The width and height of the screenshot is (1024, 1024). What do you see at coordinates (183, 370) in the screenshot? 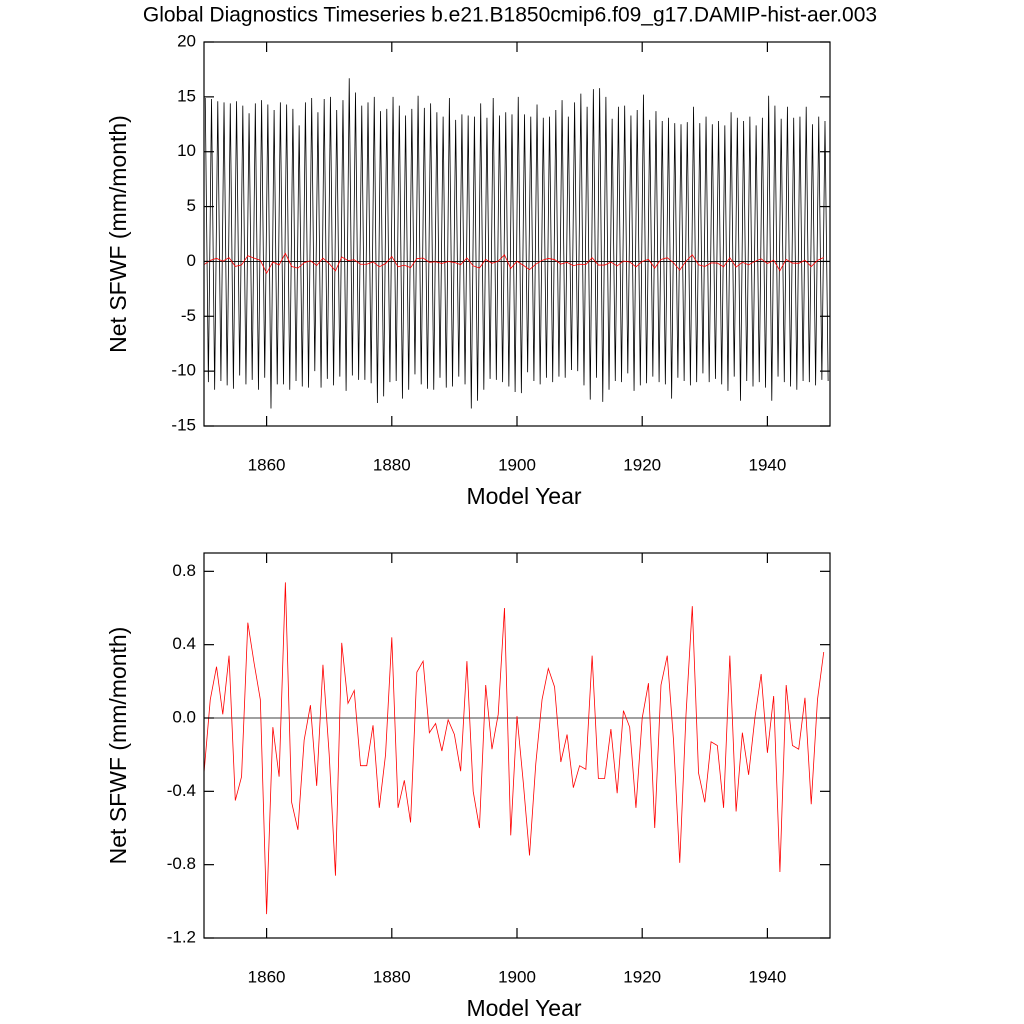
I see `y-tick-label: -10` at bounding box center [183, 370].